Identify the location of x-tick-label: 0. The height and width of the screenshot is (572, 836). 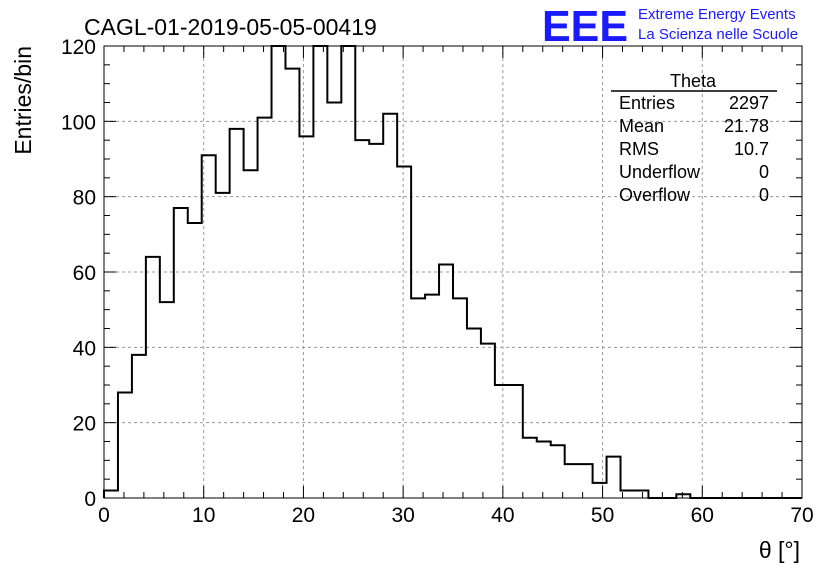
(104, 515).